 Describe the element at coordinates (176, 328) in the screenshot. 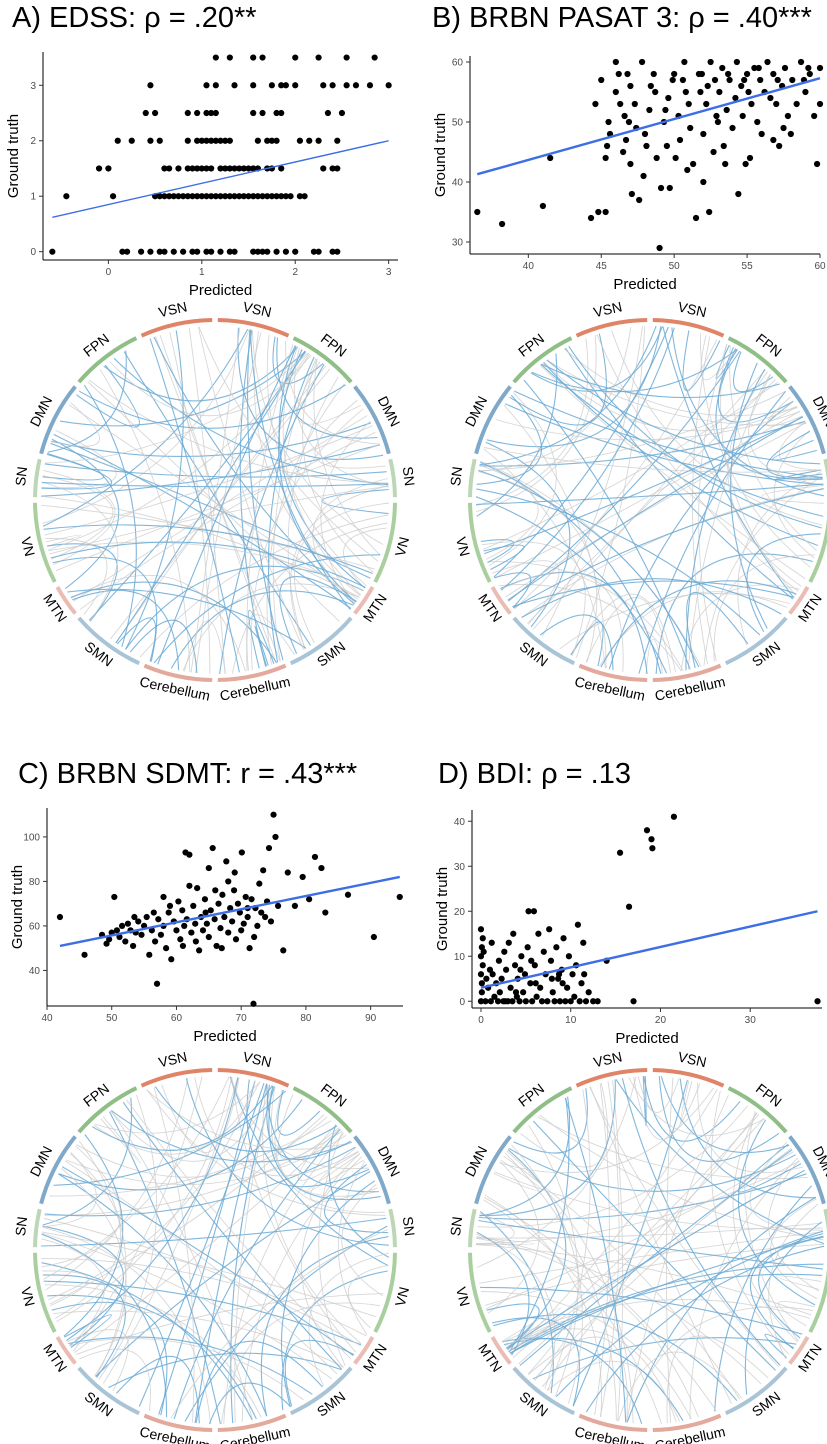

I see `network-arc-vsn` at that location.